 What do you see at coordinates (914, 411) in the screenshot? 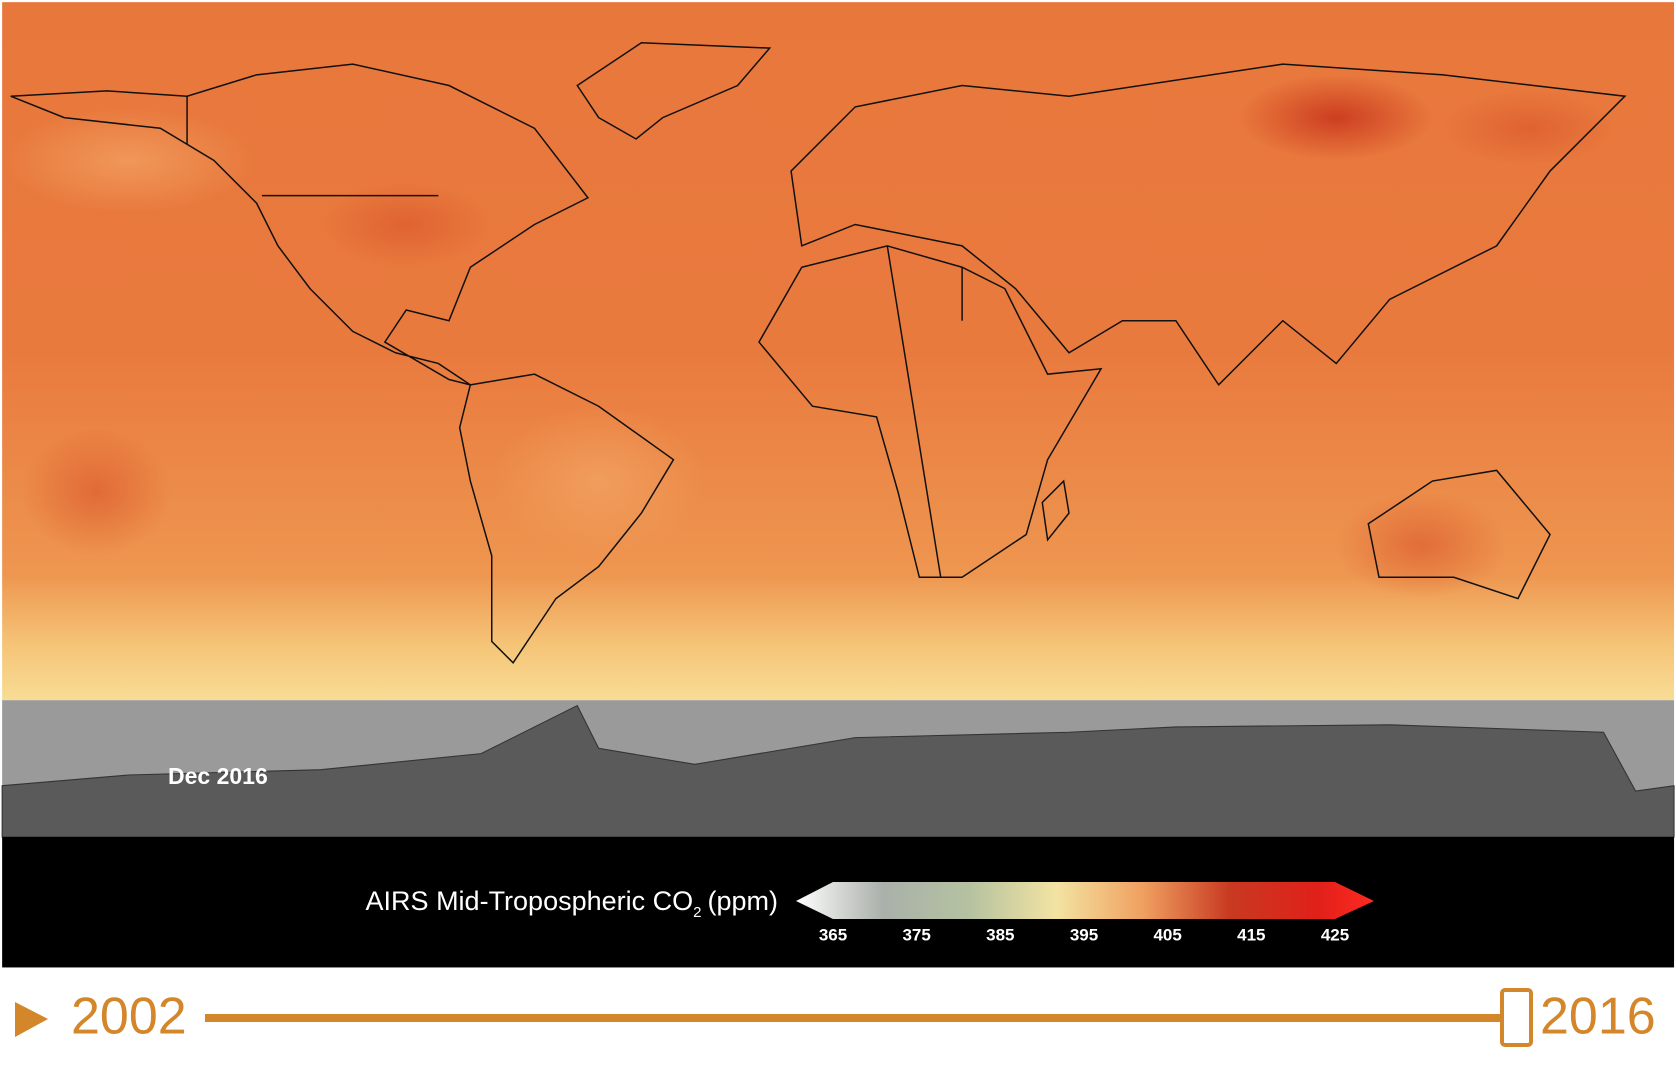
I see `border` at bounding box center [914, 411].